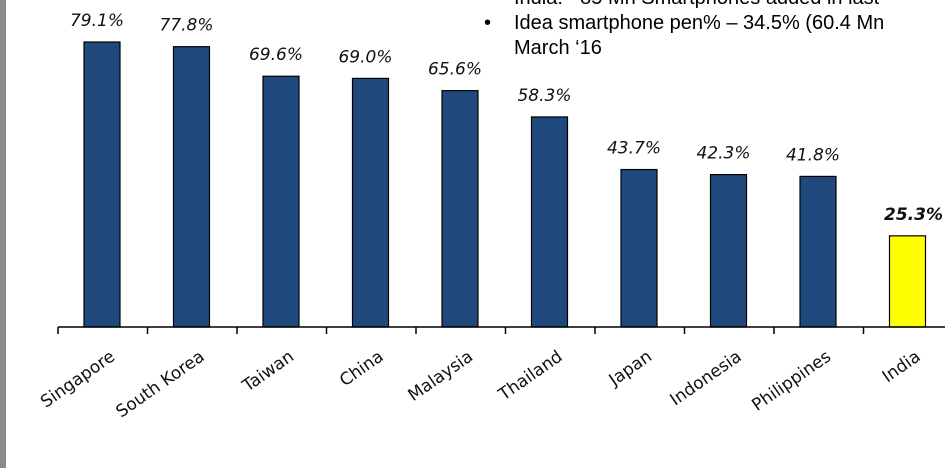 This screenshot has width=945, height=468. I want to click on bar-value-label: 25.3%, so click(913, 215).